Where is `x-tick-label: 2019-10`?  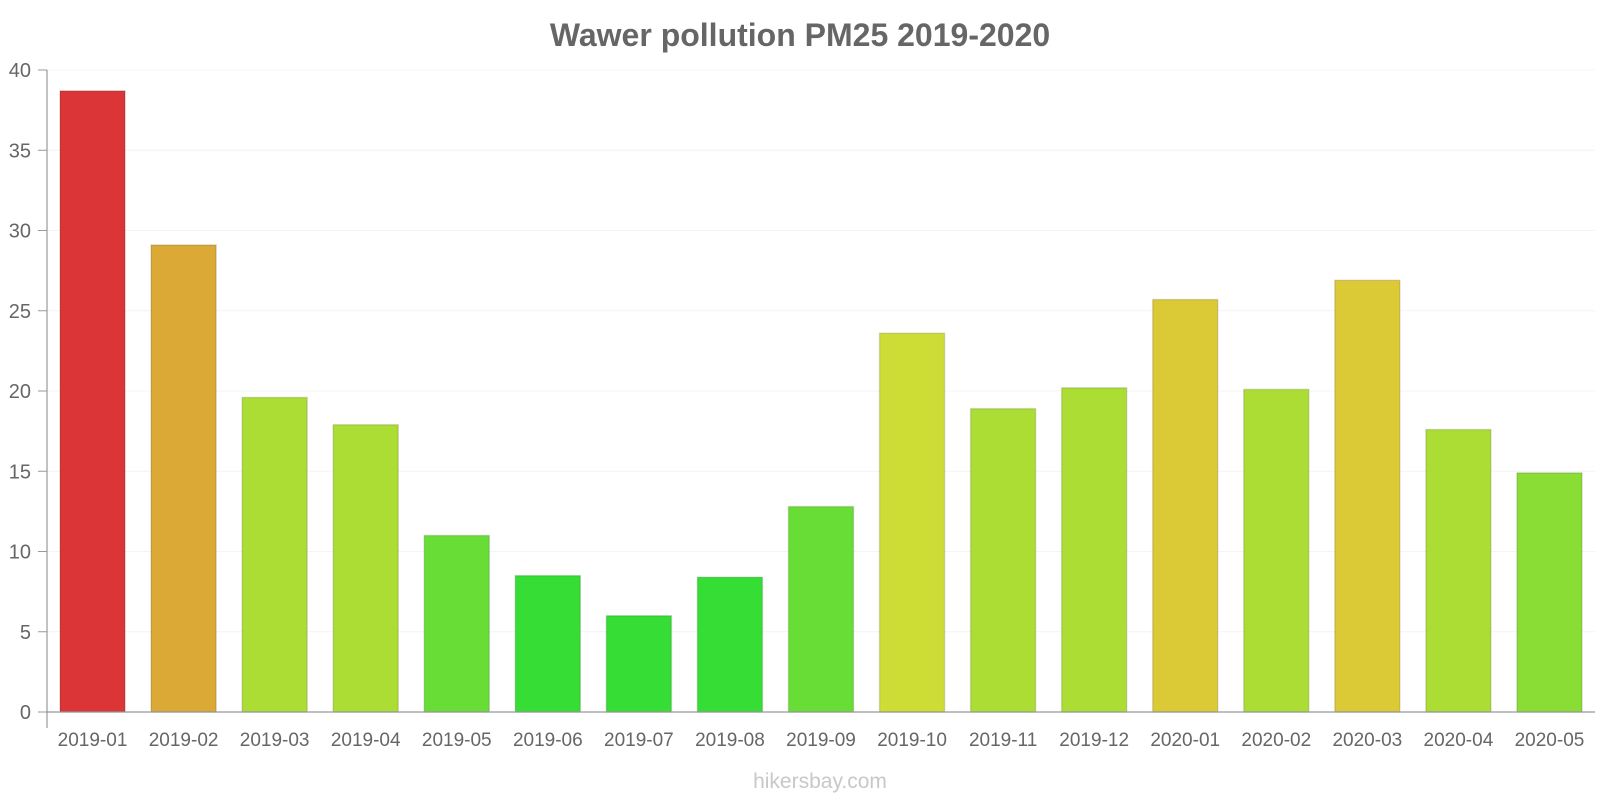 x-tick-label: 2019-10 is located at coordinates (912, 740).